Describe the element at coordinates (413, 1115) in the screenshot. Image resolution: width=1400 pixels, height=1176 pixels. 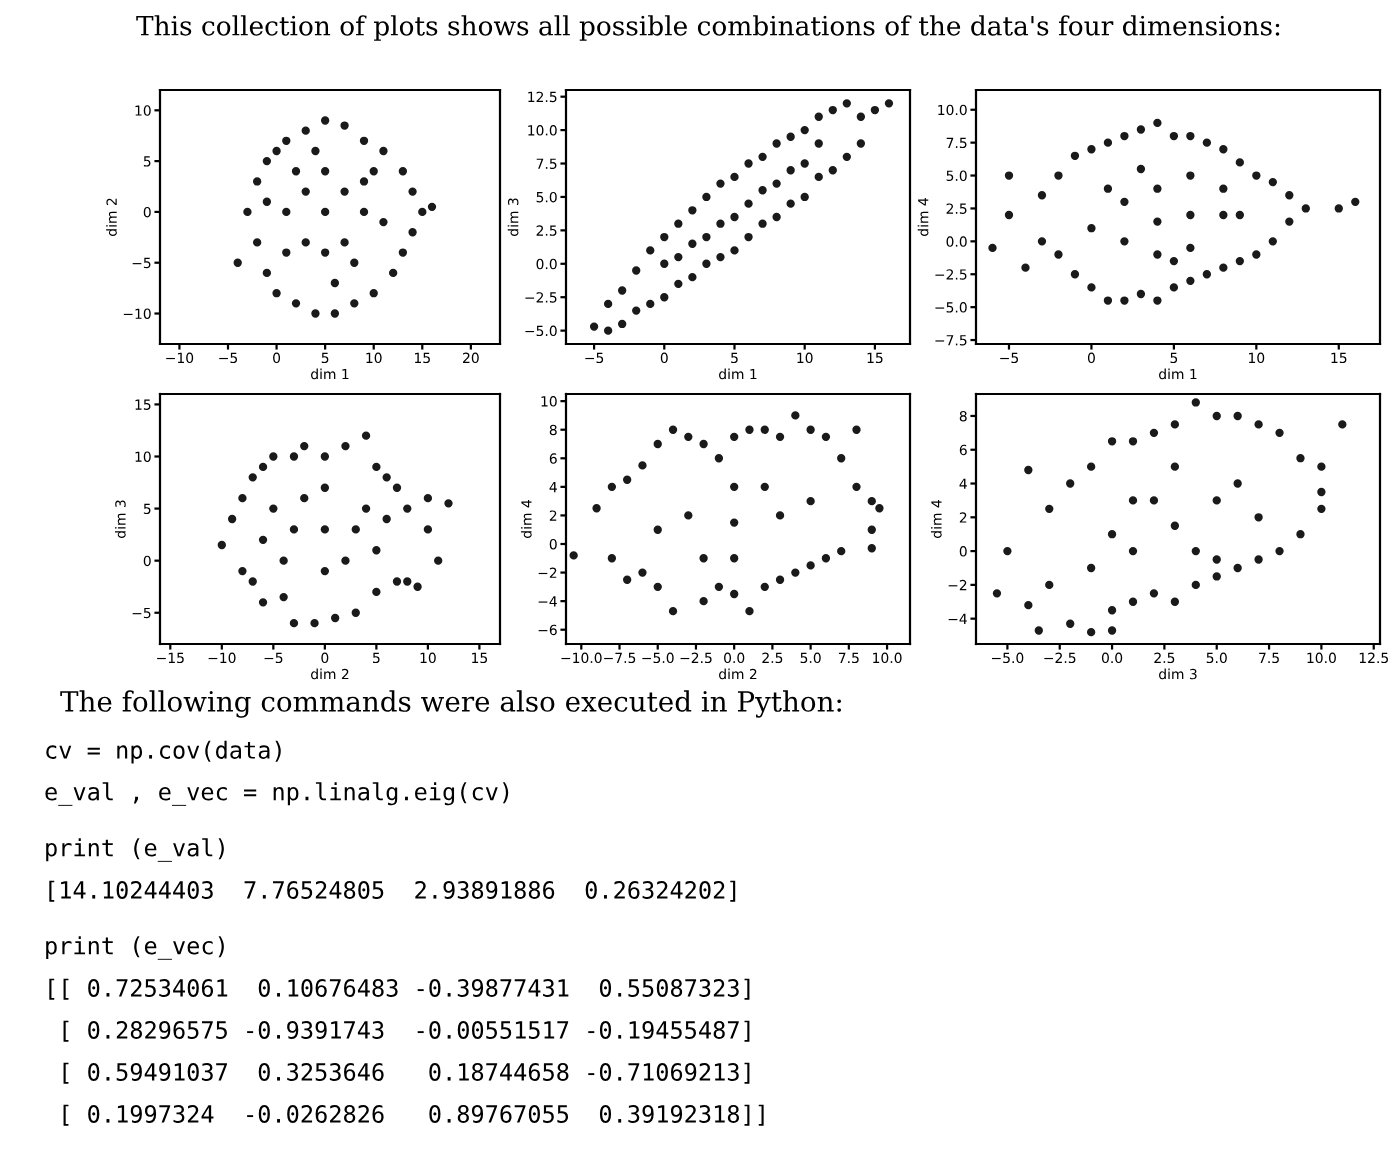
I see `text: [ 0.1997324 -0.0262826 0.89767055 0.39192318]]` at that location.